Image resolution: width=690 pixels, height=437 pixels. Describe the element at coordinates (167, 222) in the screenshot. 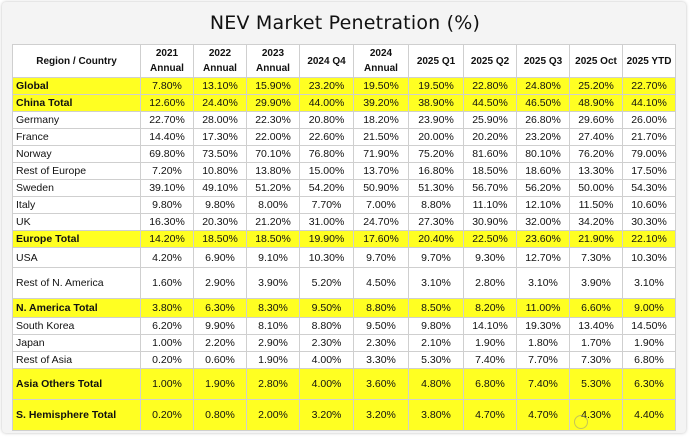

I see `value-cell: 16.30%` at that location.